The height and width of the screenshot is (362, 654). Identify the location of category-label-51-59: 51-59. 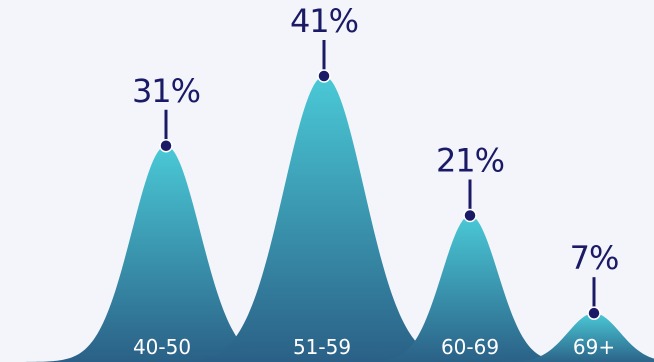
(322, 347).